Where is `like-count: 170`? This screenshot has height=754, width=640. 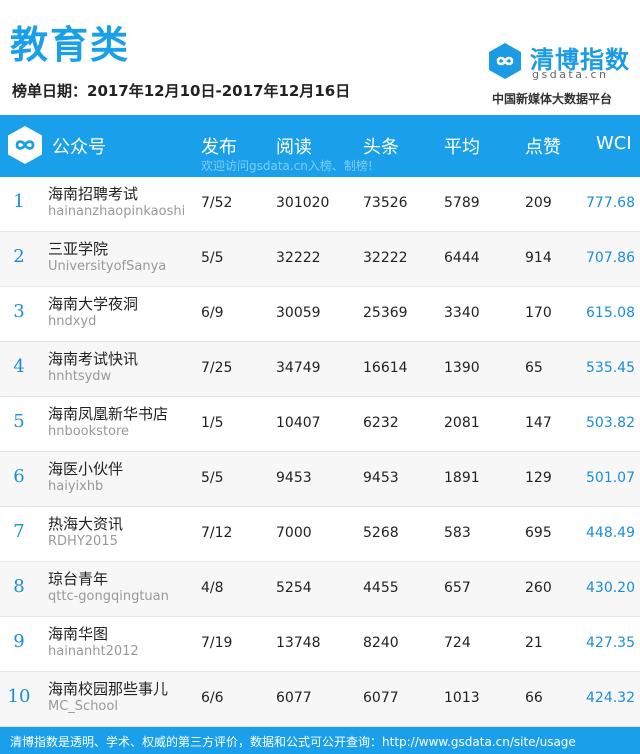
like-count: 170 is located at coordinates (538, 313).